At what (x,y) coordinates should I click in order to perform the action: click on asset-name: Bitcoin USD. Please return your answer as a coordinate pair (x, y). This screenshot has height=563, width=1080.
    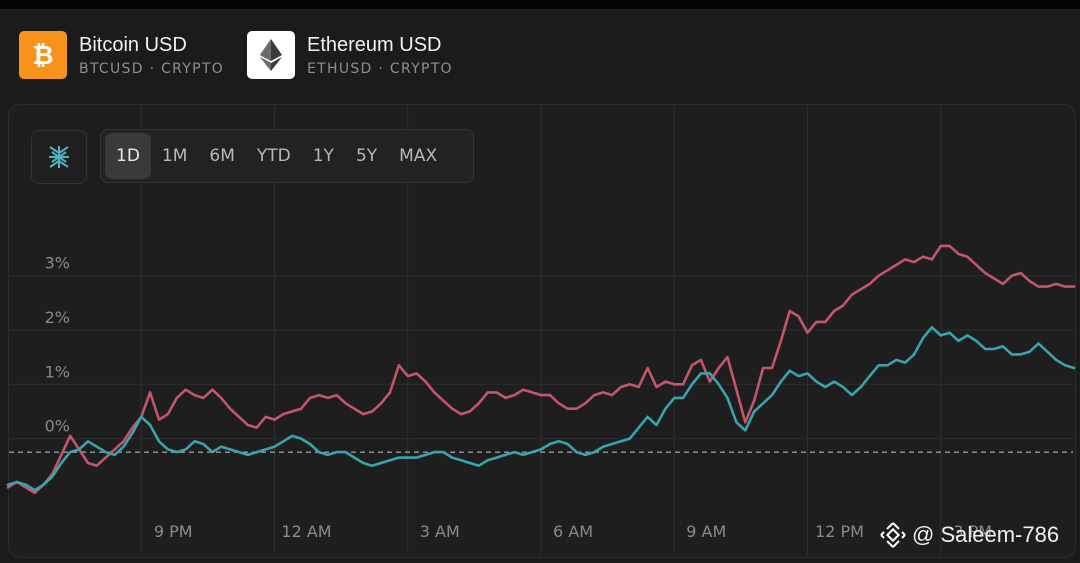
    Looking at the image, I should click on (133, 45).